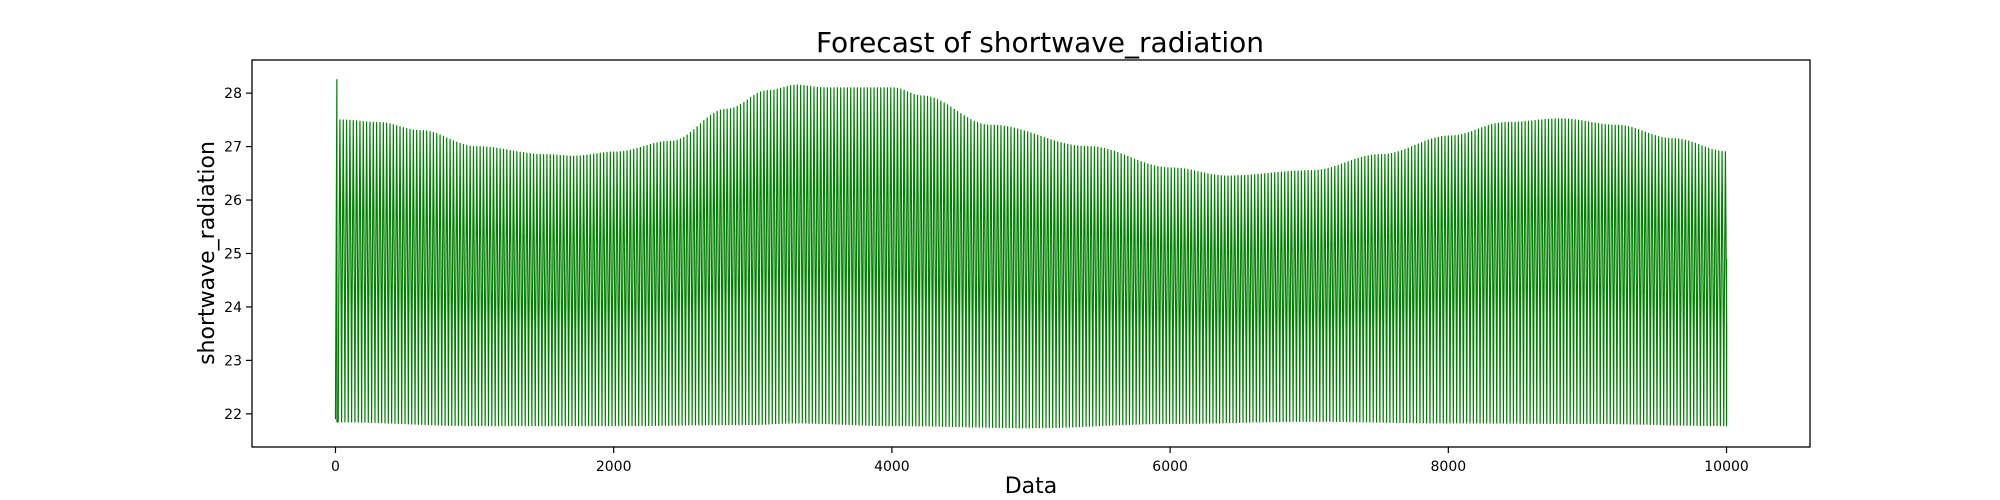 This screenshot has height=500, width=2000. Describe the element at coordinates (233, 255) in the screenshot. I see `y-tick-label: 25` at that location.